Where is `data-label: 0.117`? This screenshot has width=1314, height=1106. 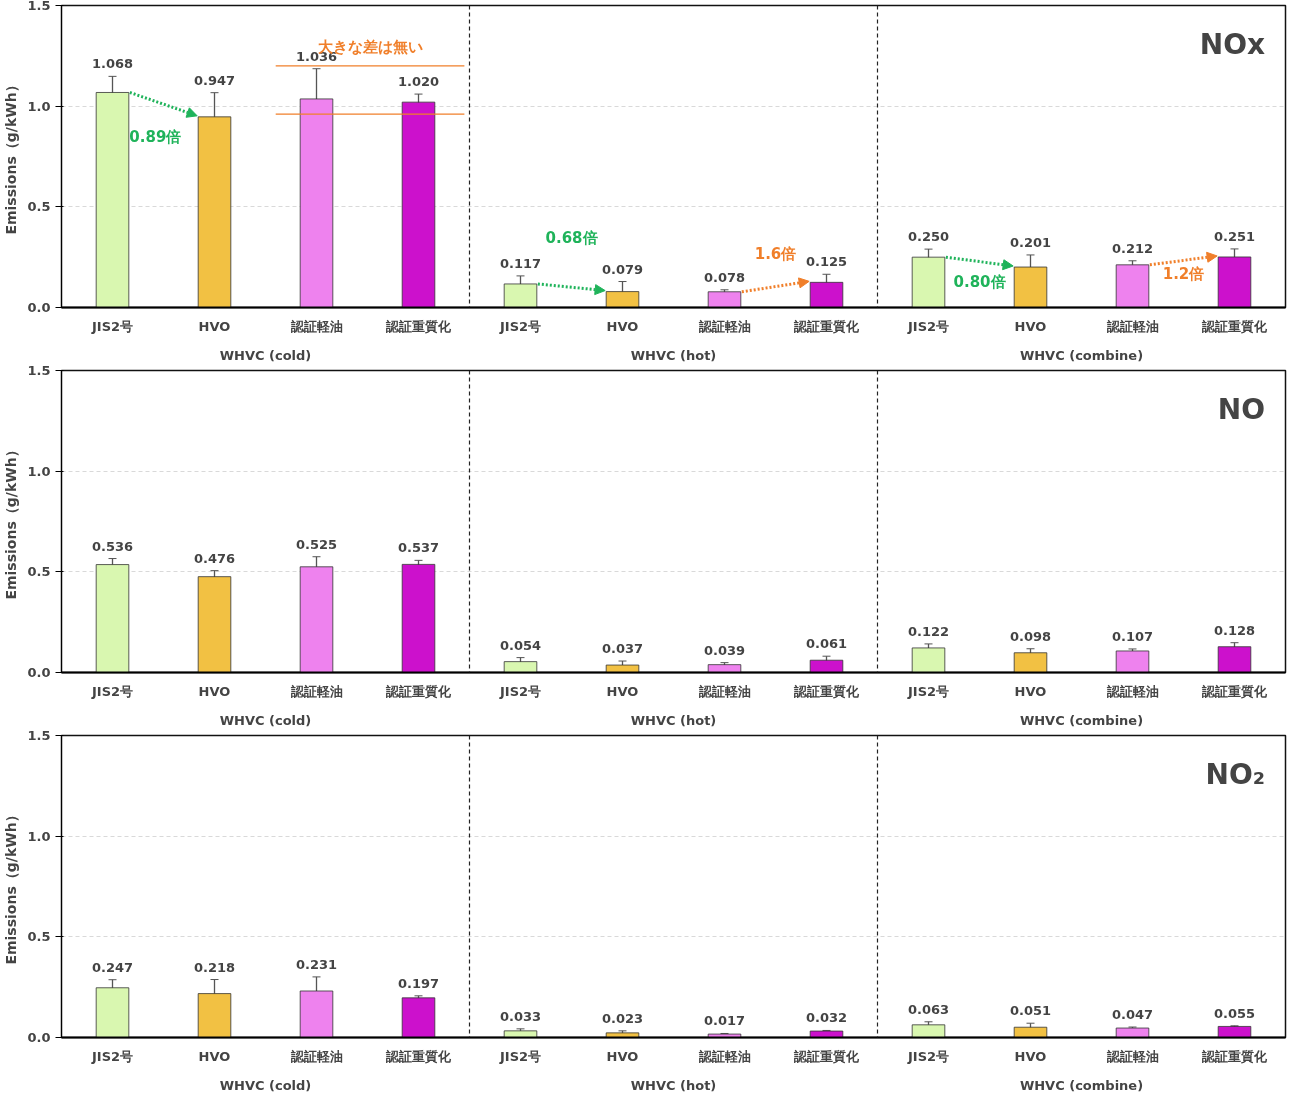
data-label: 0.117 is located at coordinates (520, 263).